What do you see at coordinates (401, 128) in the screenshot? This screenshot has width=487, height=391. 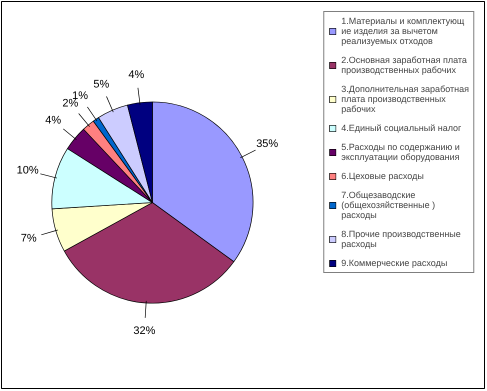 I see `legend-label: 4.Единый социальный налог` at bounding box center [401, 128].